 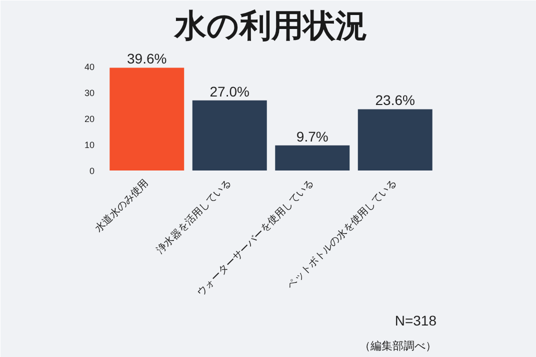 What do you see at coordinates (89, 119) in the screenshot?
I see `y-tick-label: 20` at bounding box center [89, 119].